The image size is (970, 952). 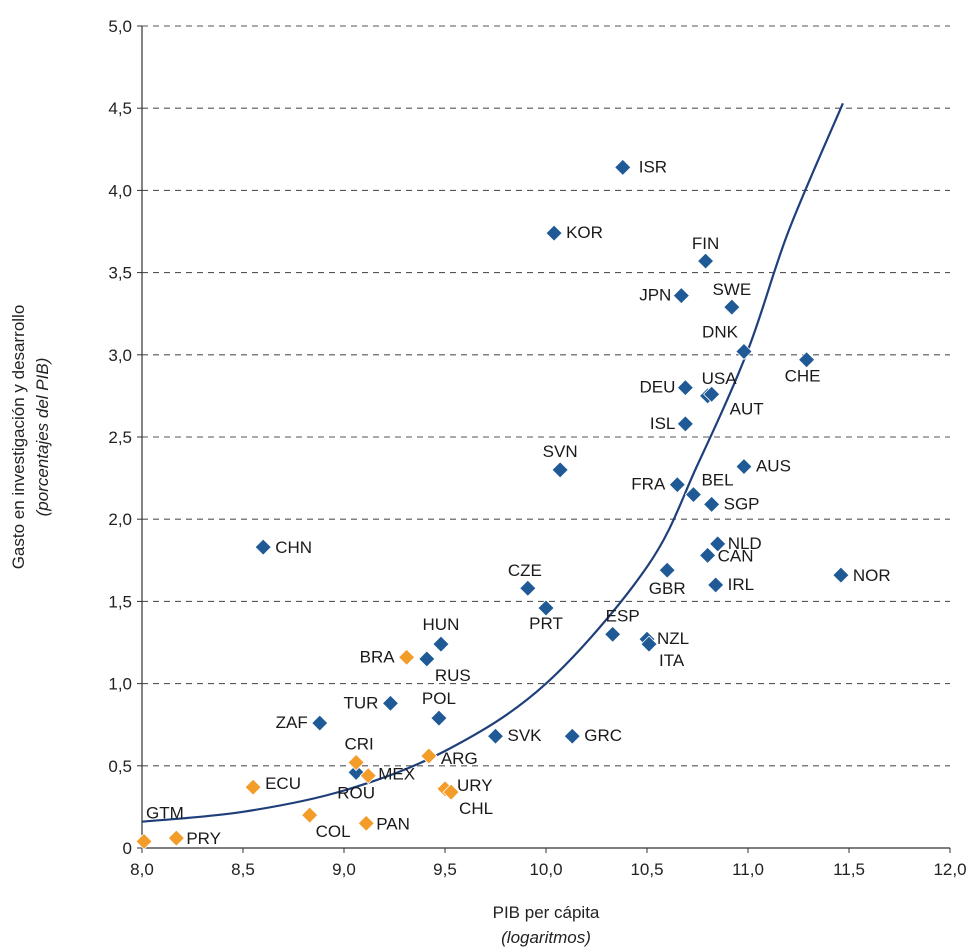 I want to click on point-gbr, so click(x=667, y=570).